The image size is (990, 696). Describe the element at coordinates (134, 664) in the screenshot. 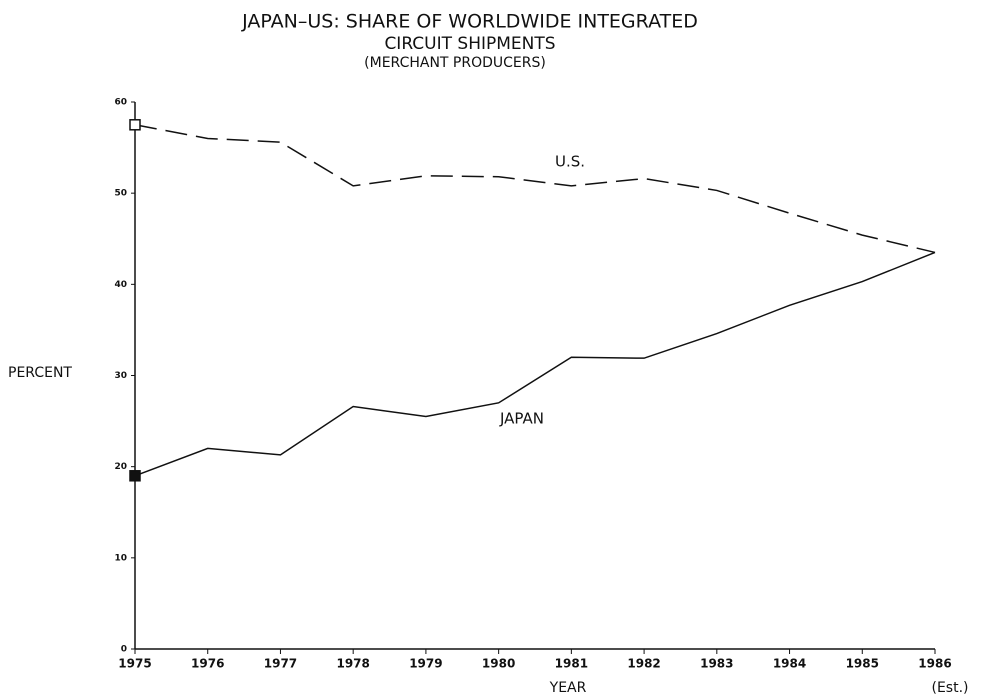

I see `x-tick-label: 1975` at that location.